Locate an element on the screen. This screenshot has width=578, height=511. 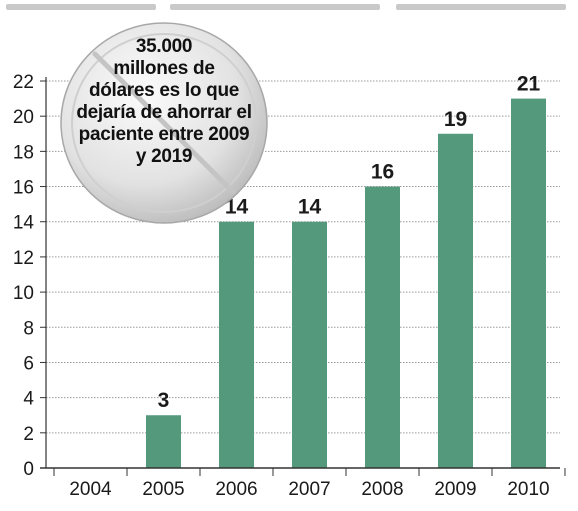
y-tick-label: 20 is located at coordinates (23, 117).